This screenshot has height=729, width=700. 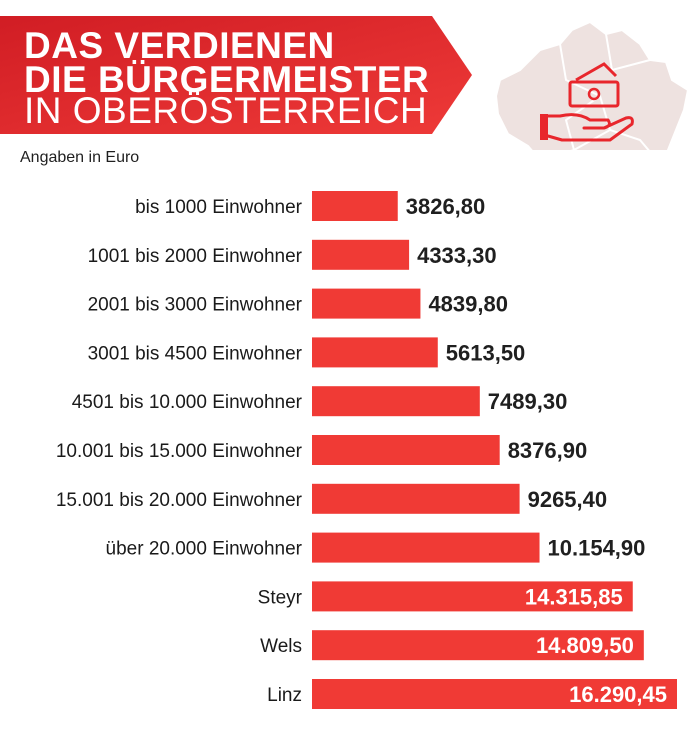 I want to click on bar-row: Steyr 14.315,85, so click(x=445, y=596).